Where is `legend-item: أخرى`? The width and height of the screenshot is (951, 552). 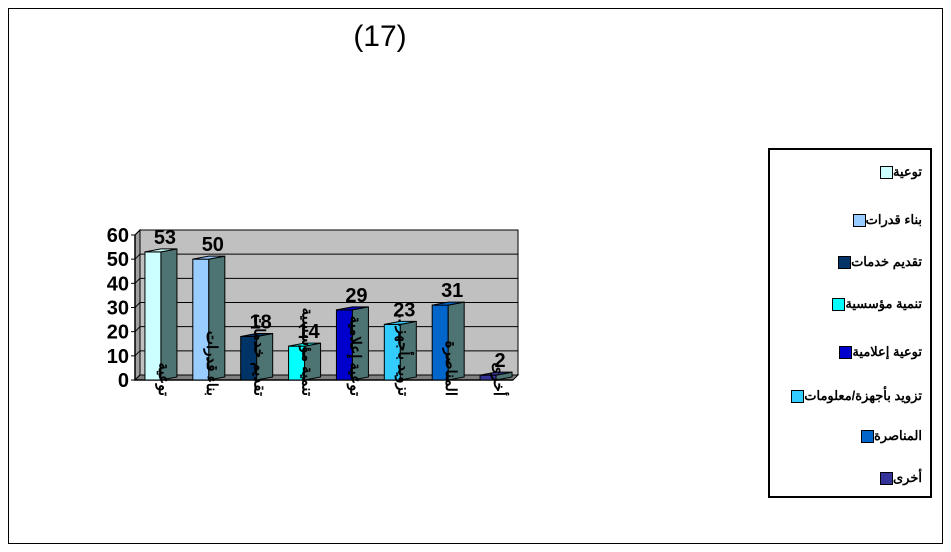
legend-item: أخرى is located at coordinates (899, 477).